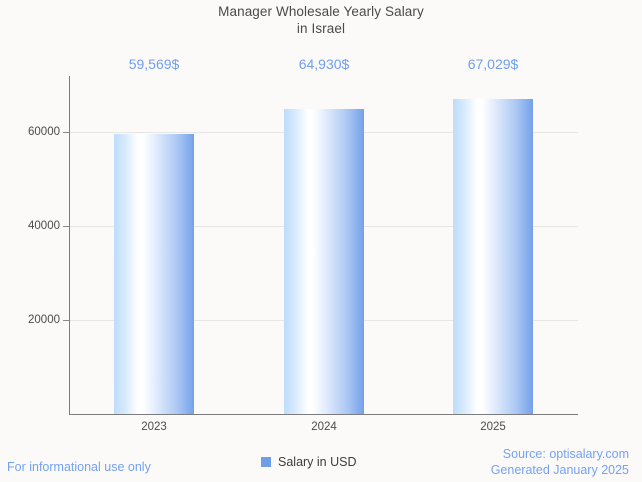 Image resolution: width=642 pixels, height=482 pixels. What do you see at coordinates (493, 427) in the screenshot?
I see `x-category-label: 2025` at bounding box center [493, 427].